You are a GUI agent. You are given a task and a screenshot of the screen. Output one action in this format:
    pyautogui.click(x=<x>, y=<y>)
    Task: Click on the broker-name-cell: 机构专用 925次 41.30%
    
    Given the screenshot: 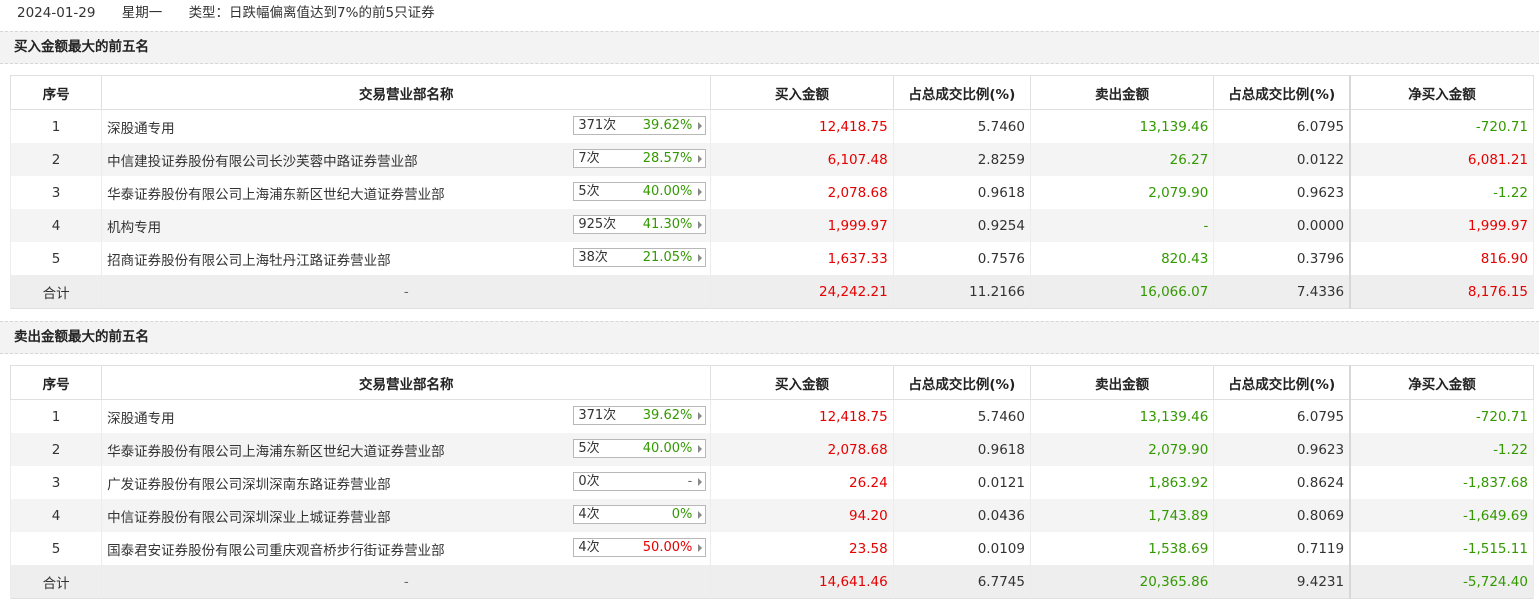 What is the action you would take?
    pyautogui.click(x=406, y=225)
    